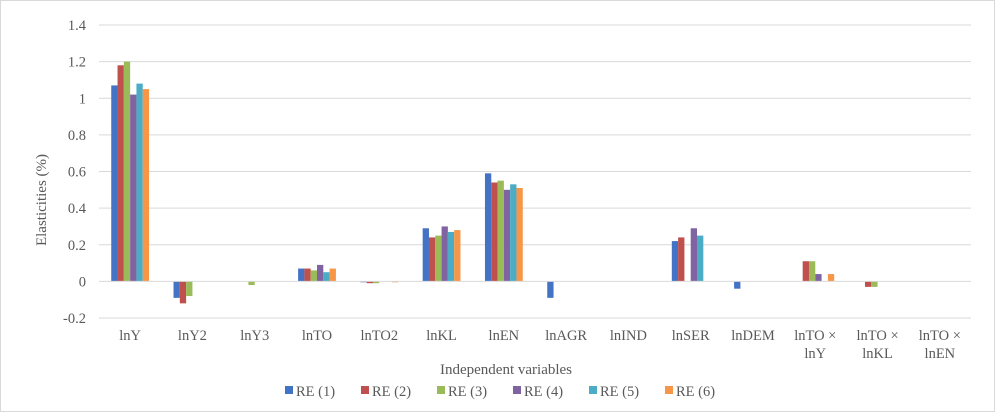  I want to click on legend-label: RE (4), so click(543, 392).